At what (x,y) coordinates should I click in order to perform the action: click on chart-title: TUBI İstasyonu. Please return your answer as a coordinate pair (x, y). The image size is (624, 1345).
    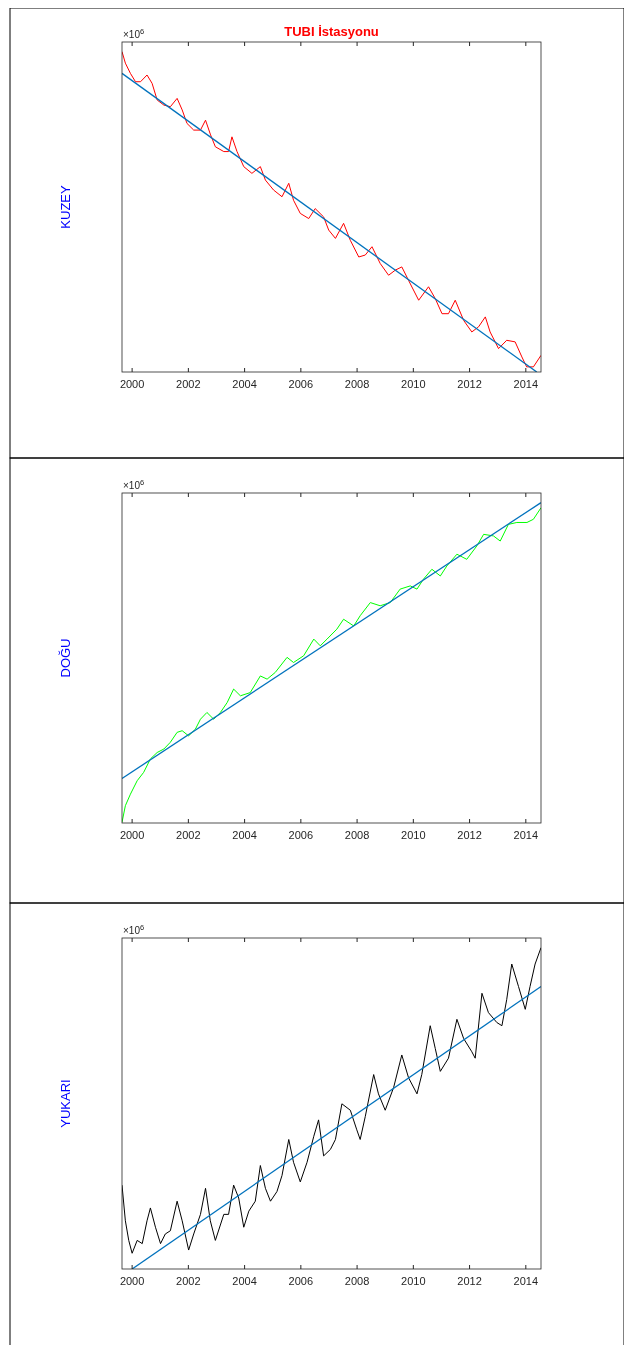
    Looking at the image, I should click on (331, 31).